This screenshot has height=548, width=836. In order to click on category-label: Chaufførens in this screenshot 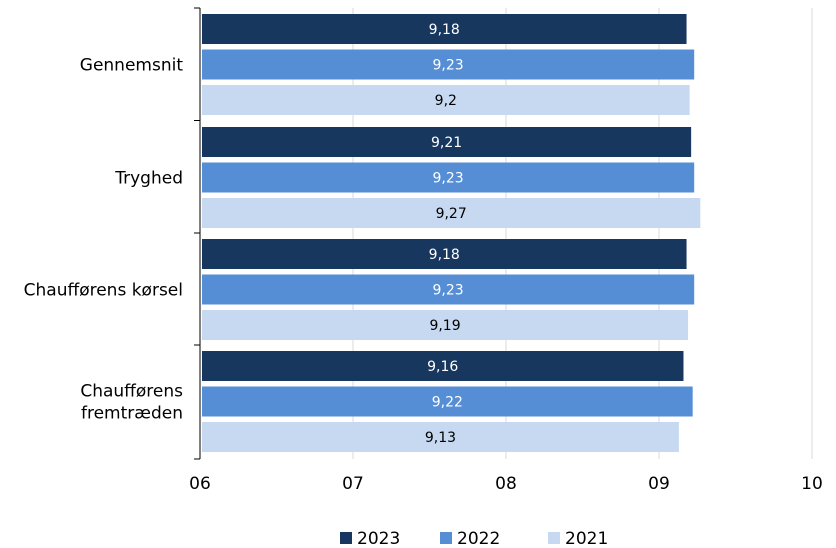, I will do `click(131, 392)`.